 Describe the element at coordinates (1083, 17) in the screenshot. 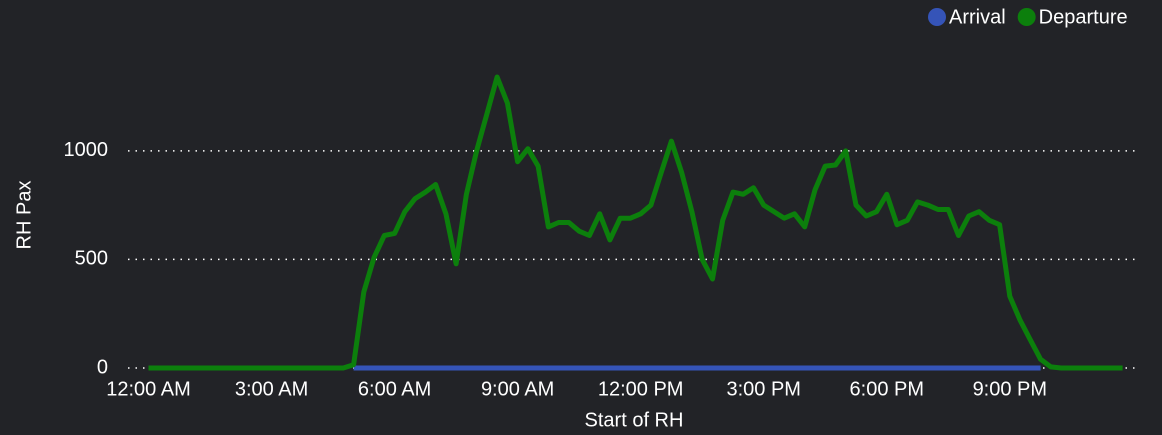

I see `legend-label: Departure` at that location.